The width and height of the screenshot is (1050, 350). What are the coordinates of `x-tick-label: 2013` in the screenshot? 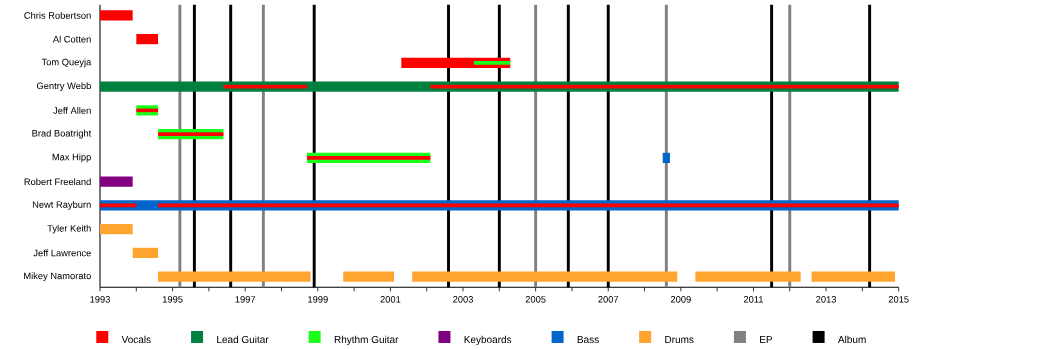 It's located at (826, 299).